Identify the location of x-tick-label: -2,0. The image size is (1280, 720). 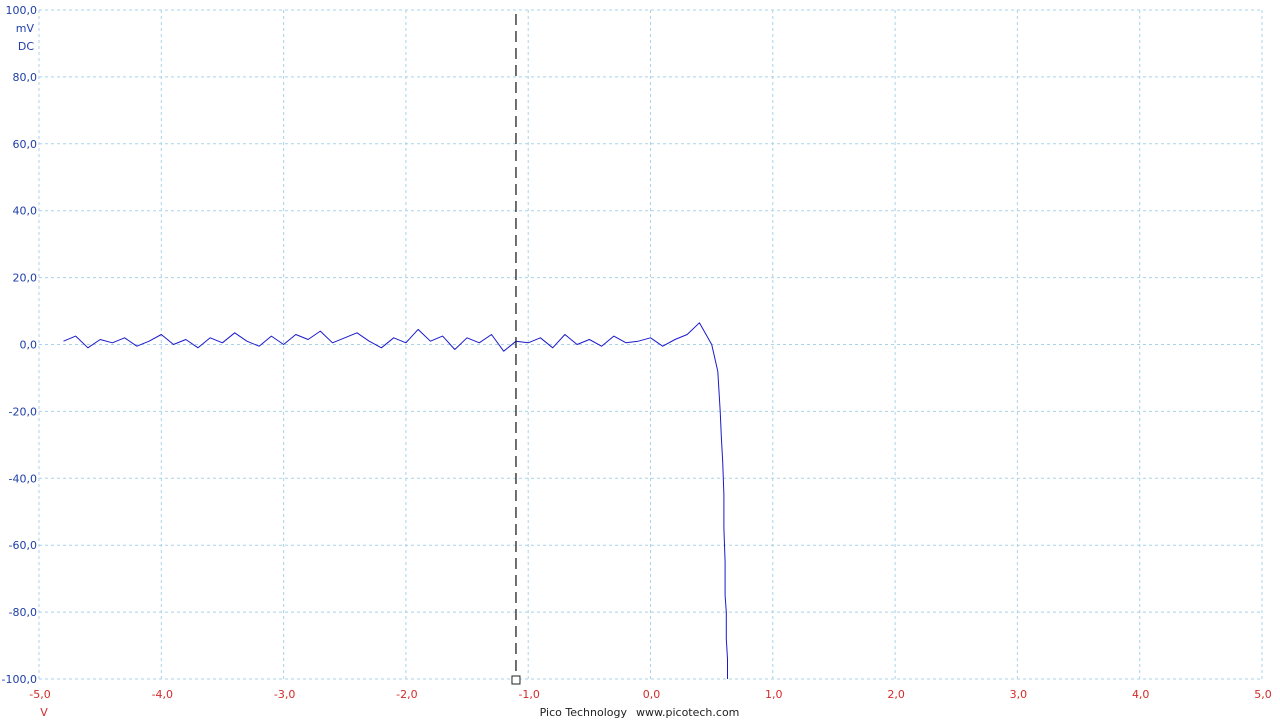
(406, 694).